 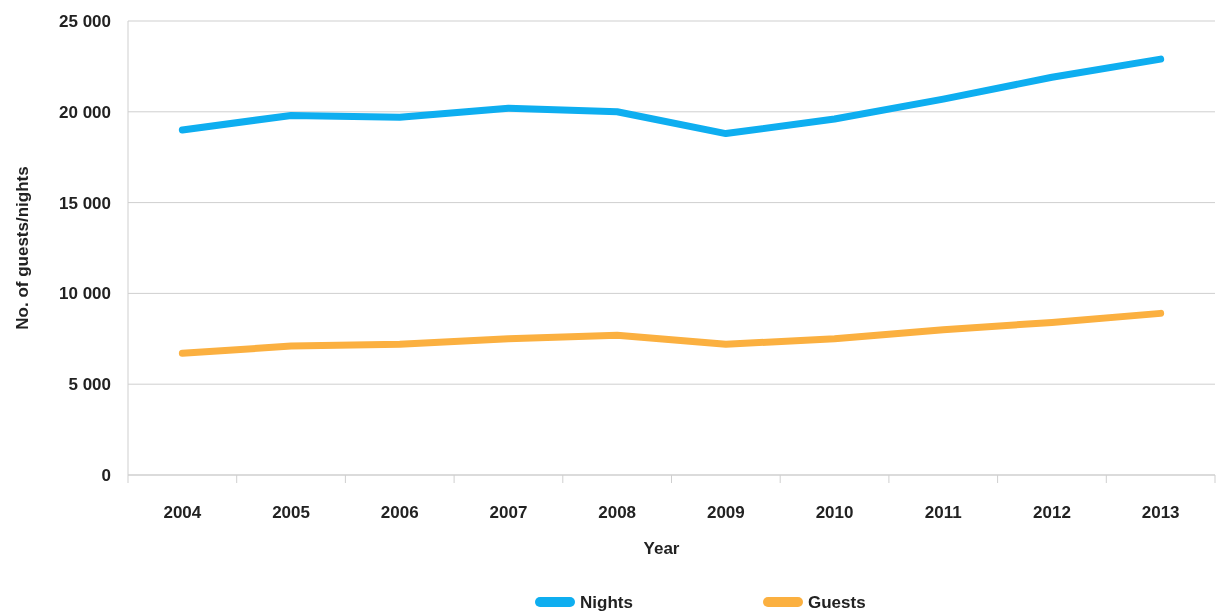 What do you see at coordinates (837, 602) in the screenshot?
I see `legend-label: Guests` at bounding box center [837, 602].